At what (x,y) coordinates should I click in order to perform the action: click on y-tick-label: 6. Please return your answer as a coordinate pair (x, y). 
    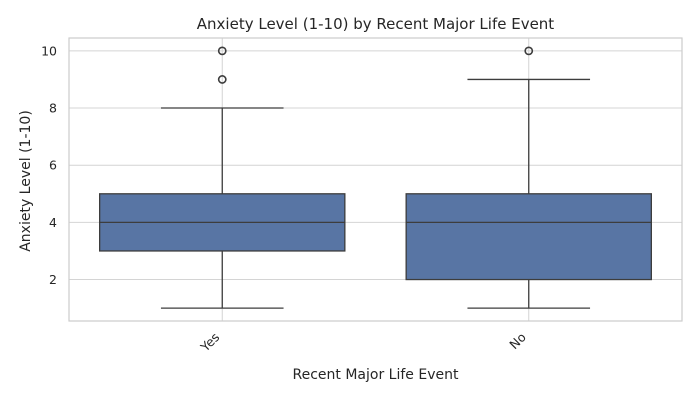
    Looking at the image, I should click on (53, 165).